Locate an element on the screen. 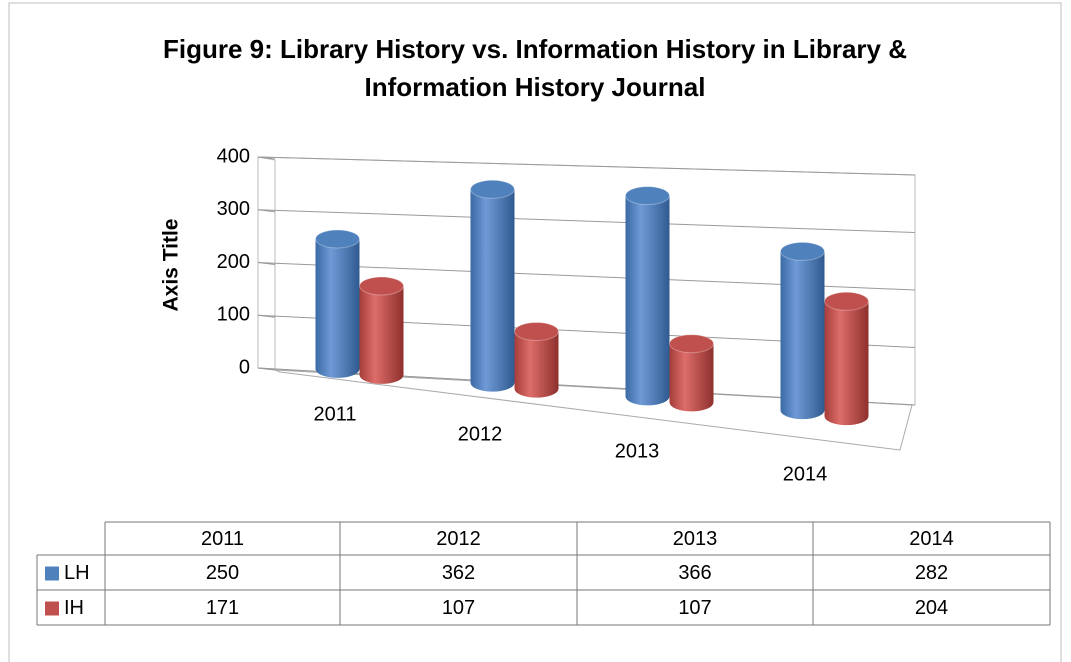 This screenshot has width=1071, height=662. y-axis-title: Axis Title is located at coordinates (171, 265).